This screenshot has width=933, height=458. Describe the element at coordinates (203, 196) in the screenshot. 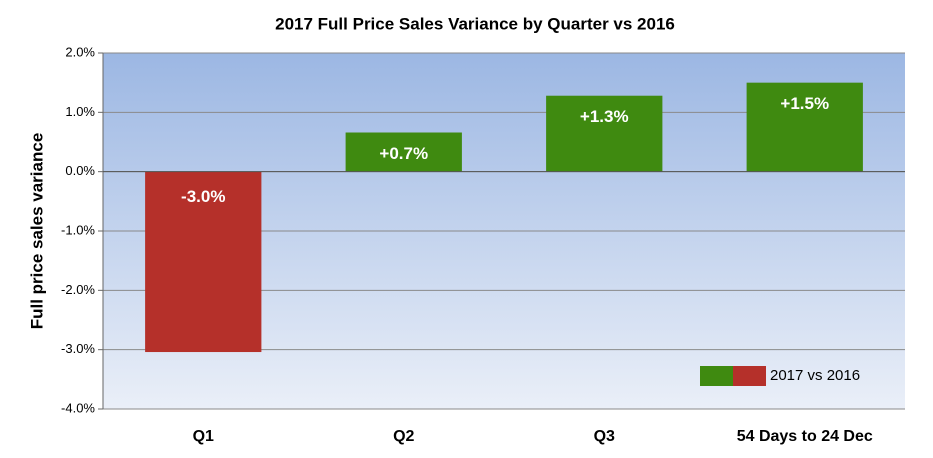

I see `value-label: -3.0%` at that location.